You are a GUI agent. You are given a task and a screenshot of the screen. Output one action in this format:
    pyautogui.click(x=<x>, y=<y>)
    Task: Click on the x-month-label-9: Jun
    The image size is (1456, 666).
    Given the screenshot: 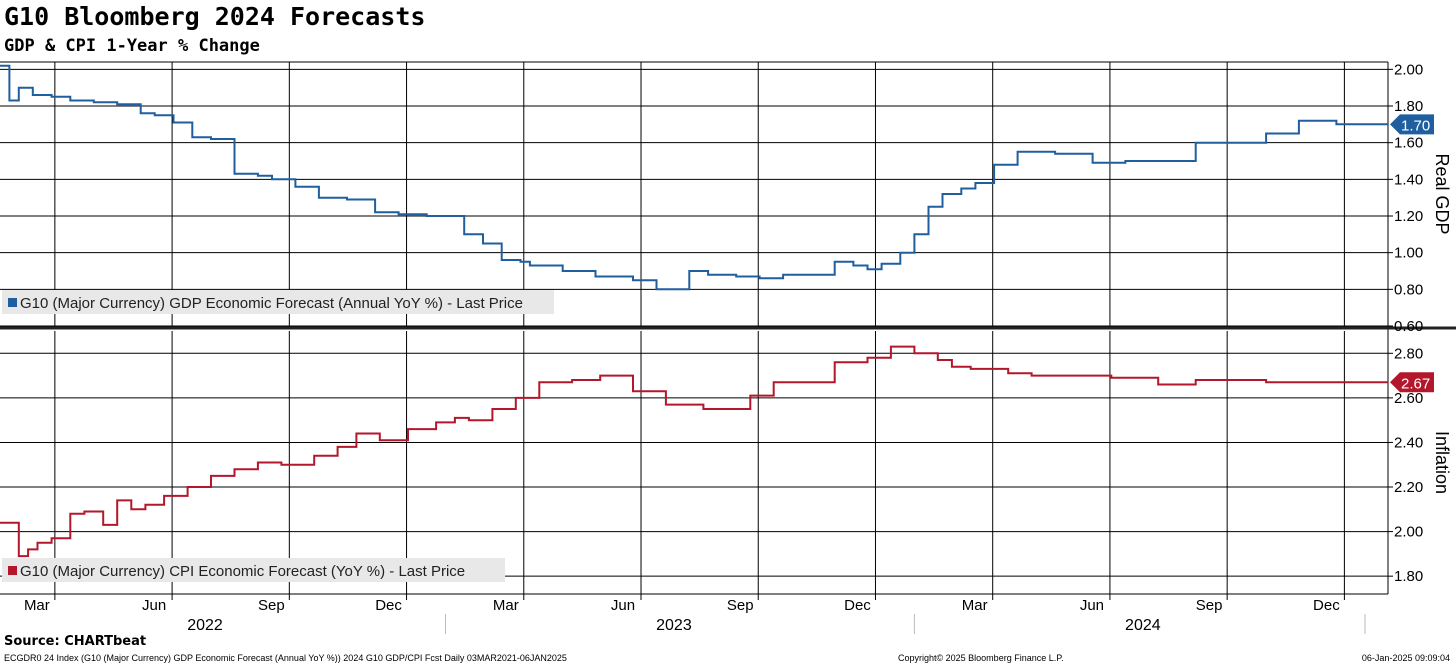 What is the action you would take?
    pyautogui.click(x=1092, y=605)
    